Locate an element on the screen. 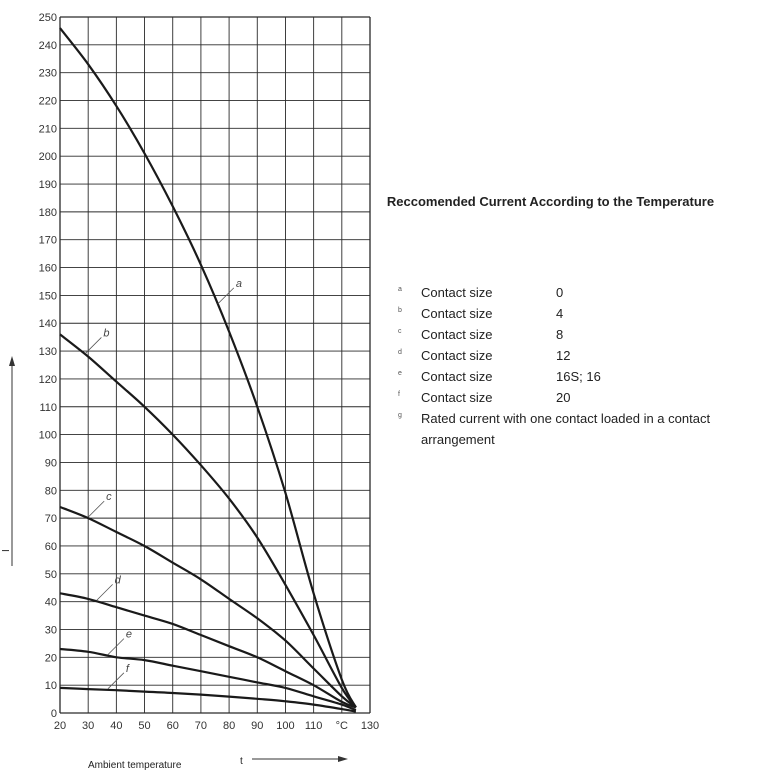 The width and height of the screenshot is (767, 772). legend-item-letter: f is located at coordinates (399, 394).